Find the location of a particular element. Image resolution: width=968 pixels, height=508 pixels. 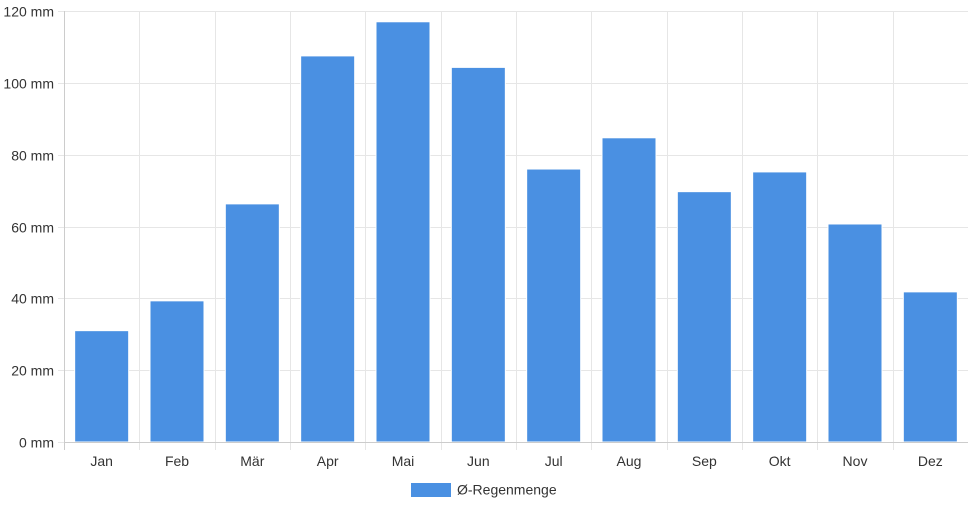

legend-swatch is located at coordinates (431, 490).